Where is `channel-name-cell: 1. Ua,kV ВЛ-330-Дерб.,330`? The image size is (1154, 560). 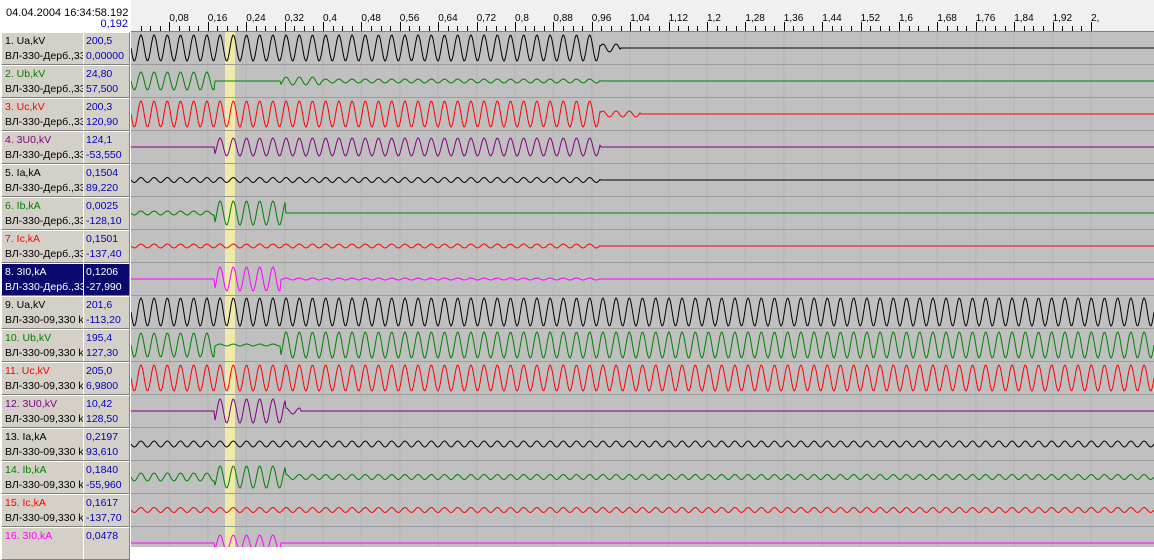
channel-name-cell: 1. Ua,kV ВЛ-330-Дерб.,330 is located at coordinates (42, 48).